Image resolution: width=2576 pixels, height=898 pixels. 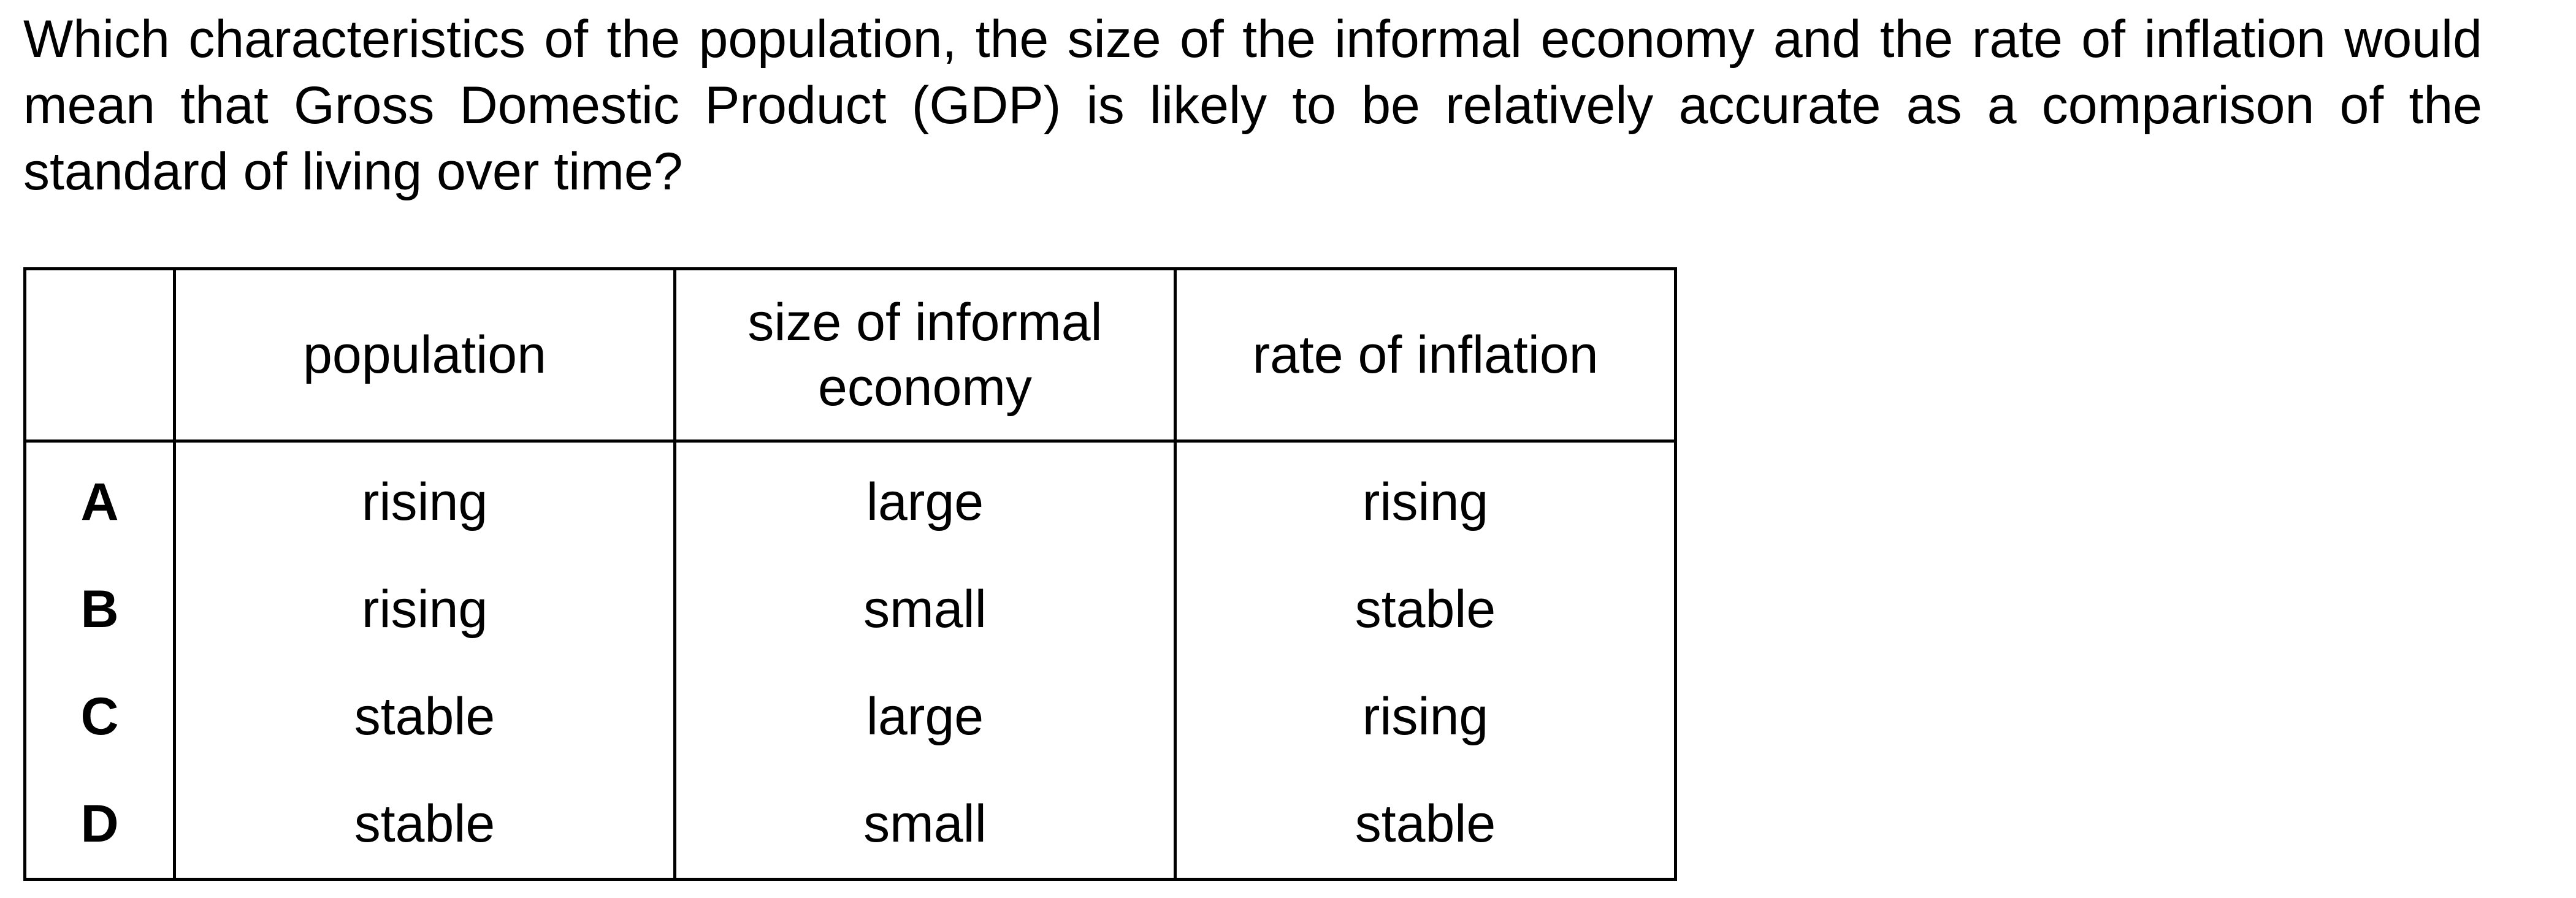 I want to click on table-row: C stable large rising, so click(x=850, y=717).